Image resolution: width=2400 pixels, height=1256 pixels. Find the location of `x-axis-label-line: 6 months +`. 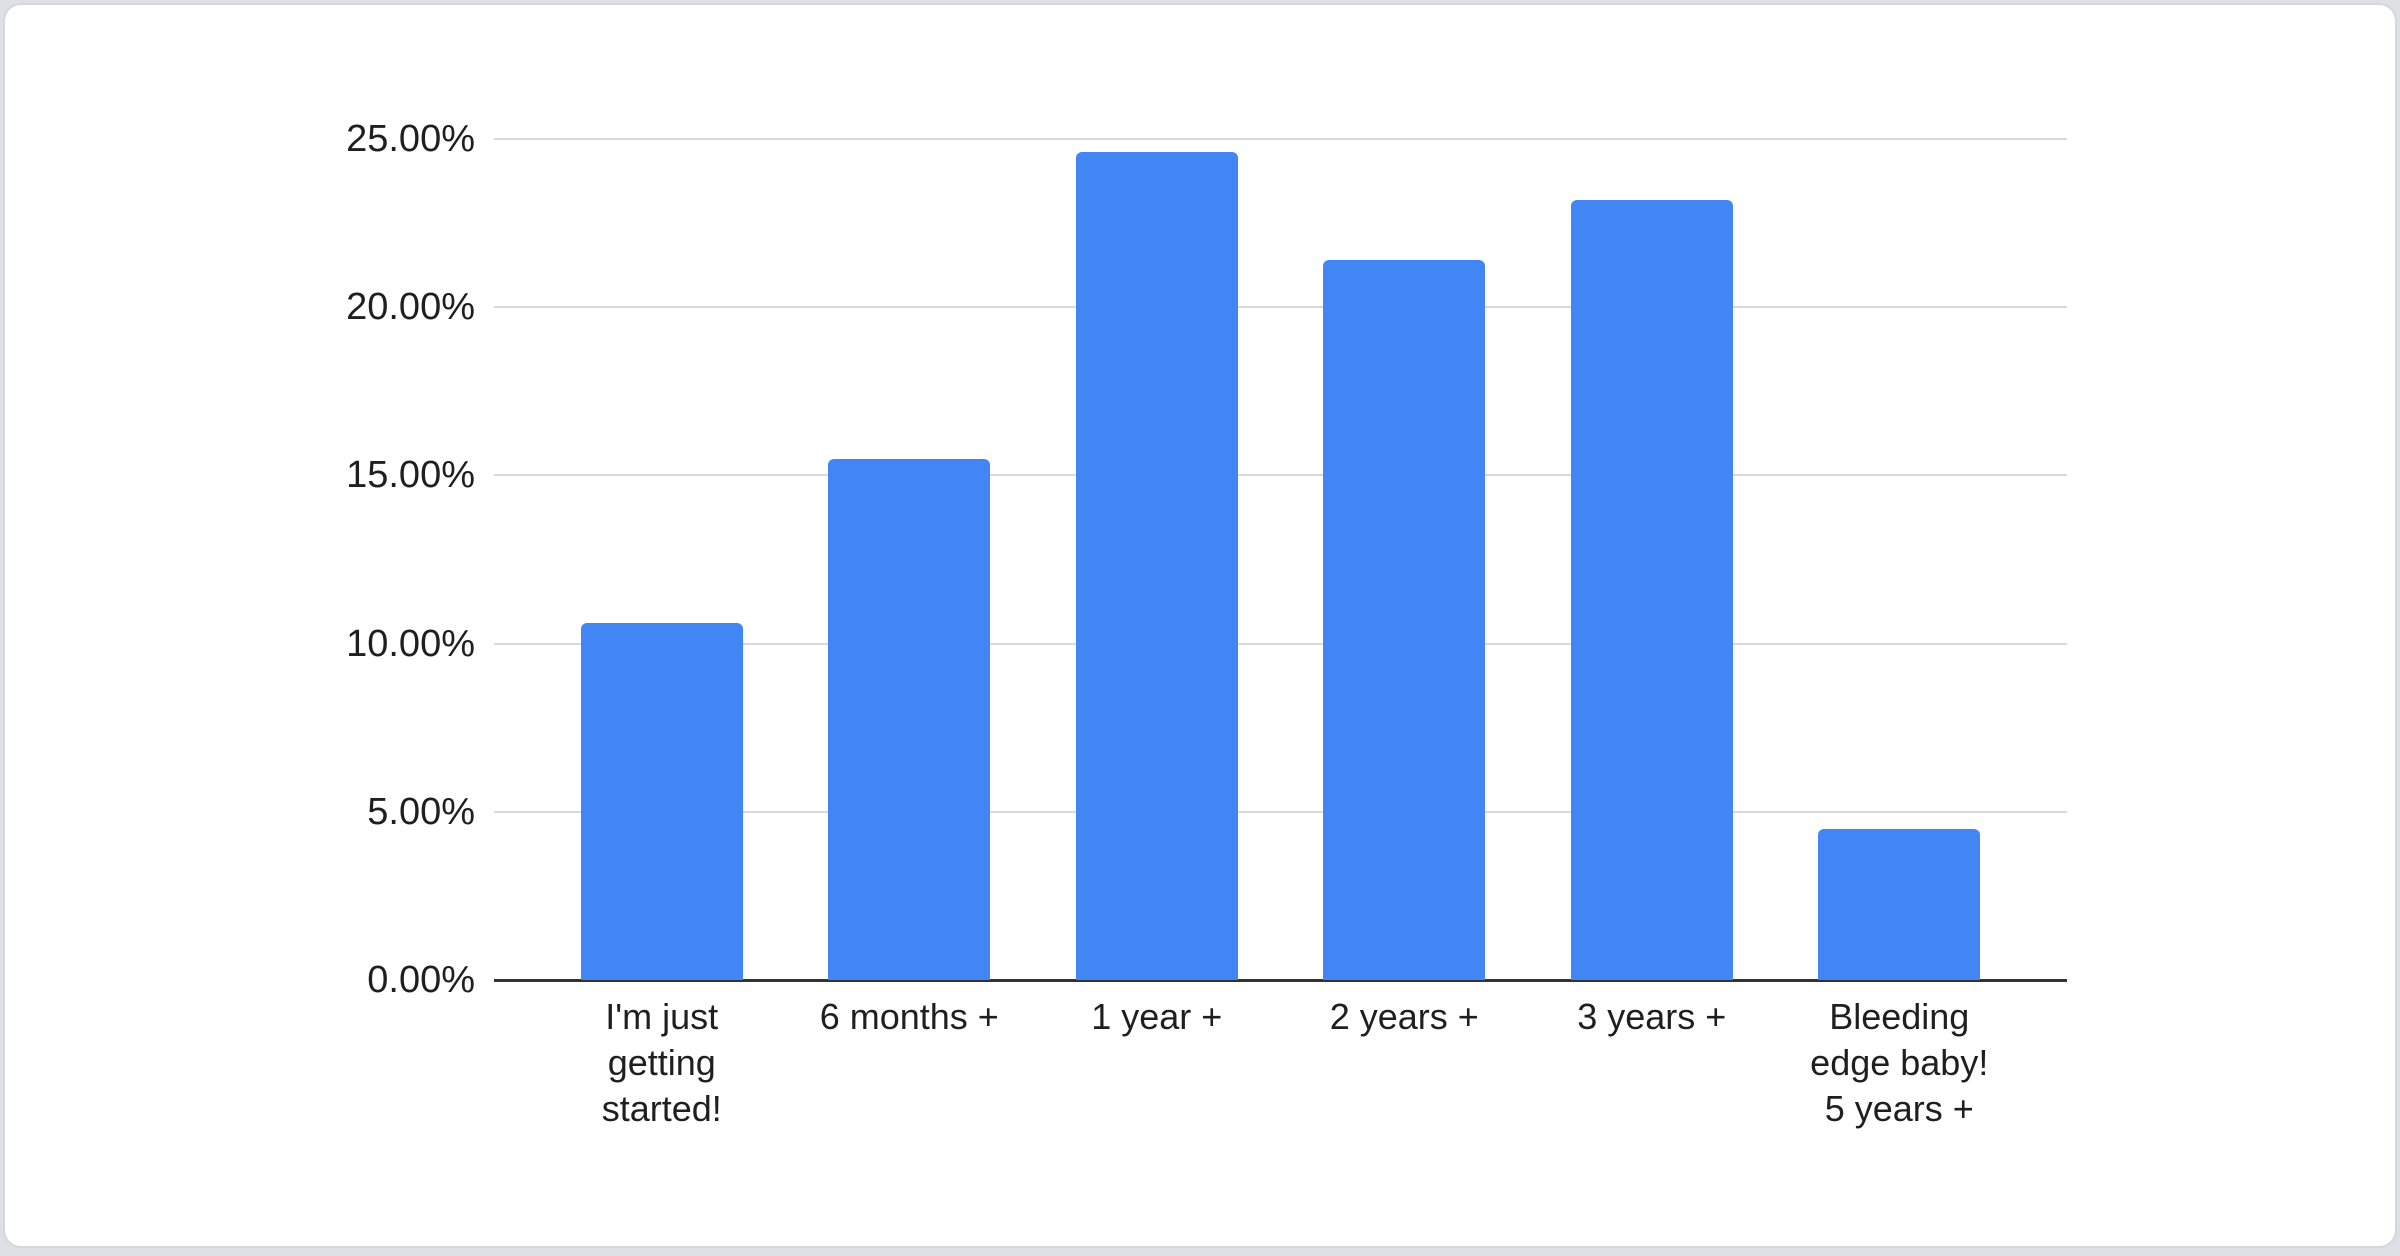

x-axis-label-line: 6 months + is located at coordinates (909, 1016).